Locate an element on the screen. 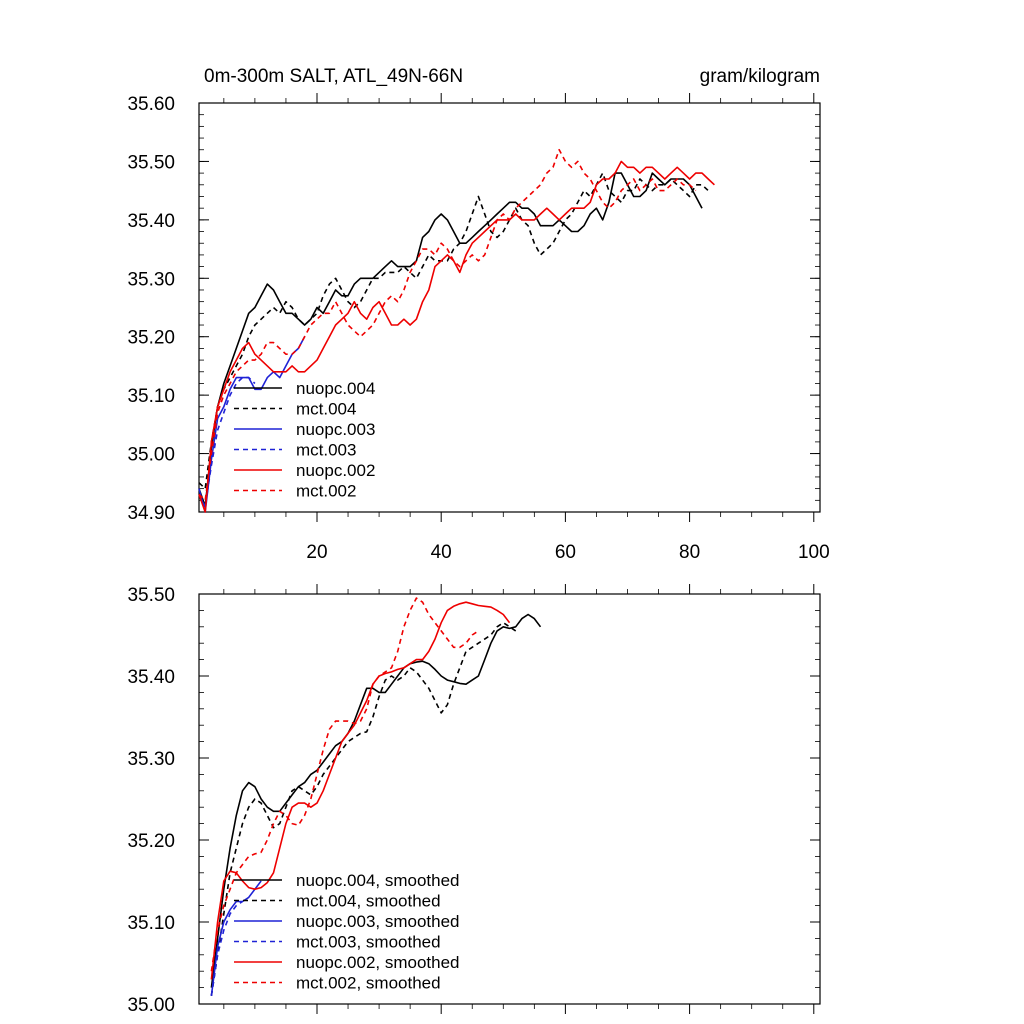  top-legend-label: mct.004 is located at coordinates (326, 409).